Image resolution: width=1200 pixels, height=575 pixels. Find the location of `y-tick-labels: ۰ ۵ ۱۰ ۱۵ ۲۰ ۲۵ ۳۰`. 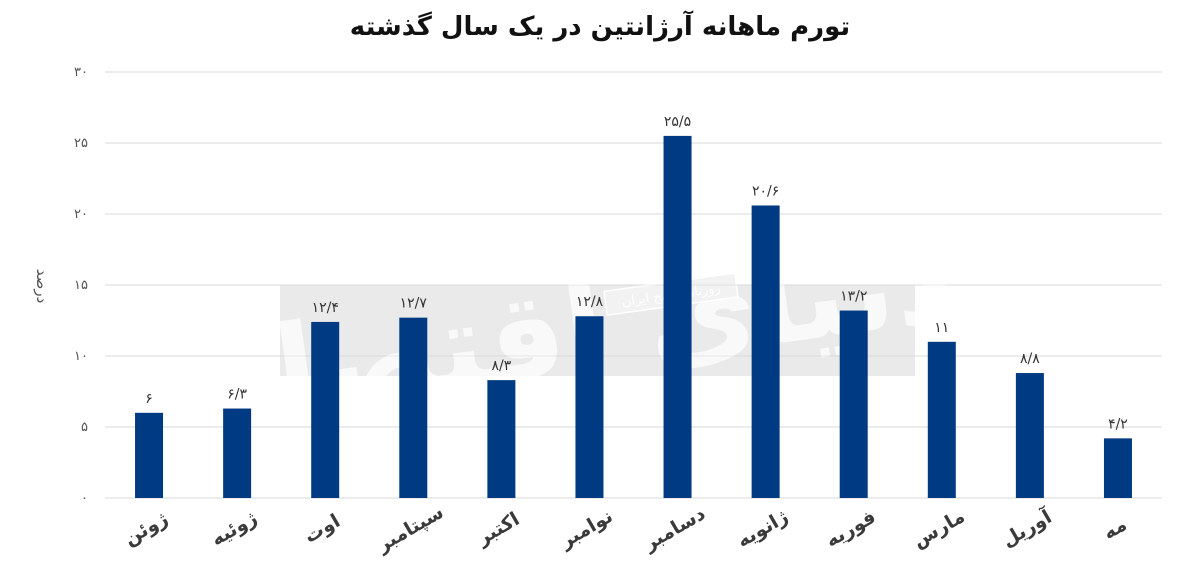

y-tick-labels: ۰ ۵ ۱۰ ۱۵ ۲۰ ۲۵ ۳۰ is located at coordinates (81, 285).